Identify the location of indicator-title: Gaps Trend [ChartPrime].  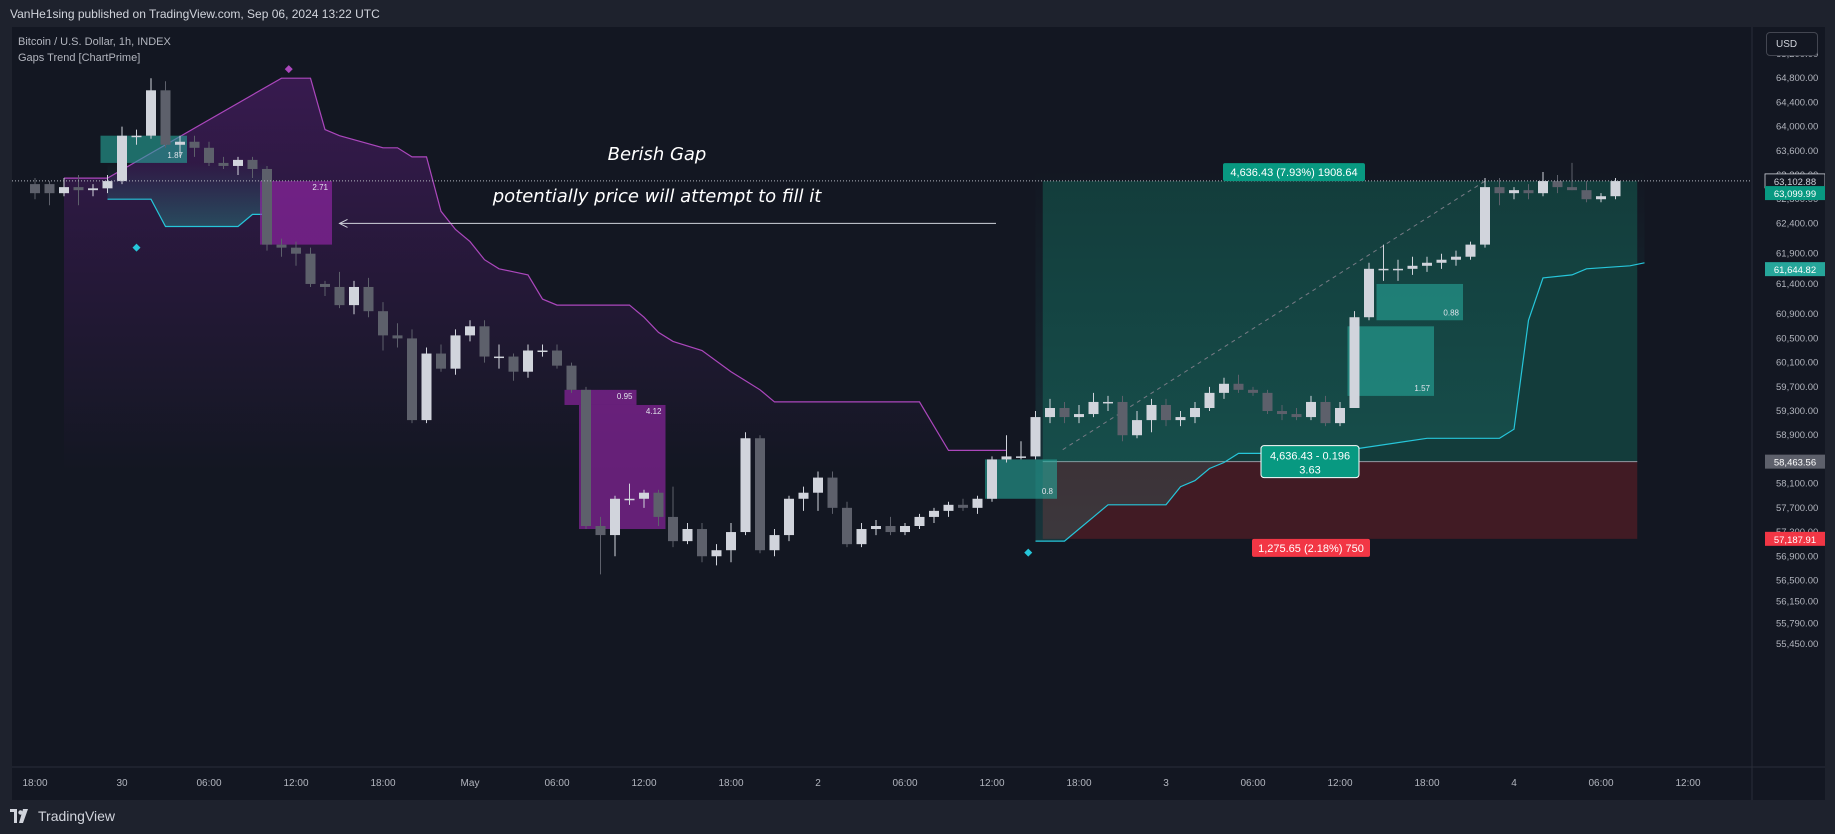
(79, 58).